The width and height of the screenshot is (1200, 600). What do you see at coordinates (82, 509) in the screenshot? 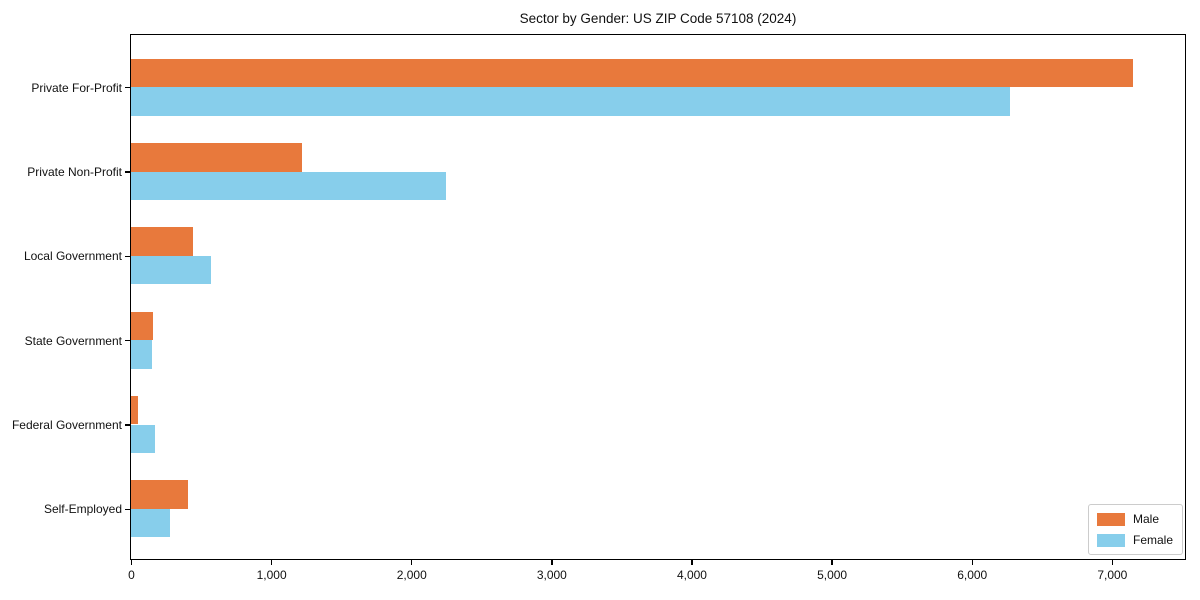
I see `y-category-label: Self-Employed` at bounding box center [82, 509].